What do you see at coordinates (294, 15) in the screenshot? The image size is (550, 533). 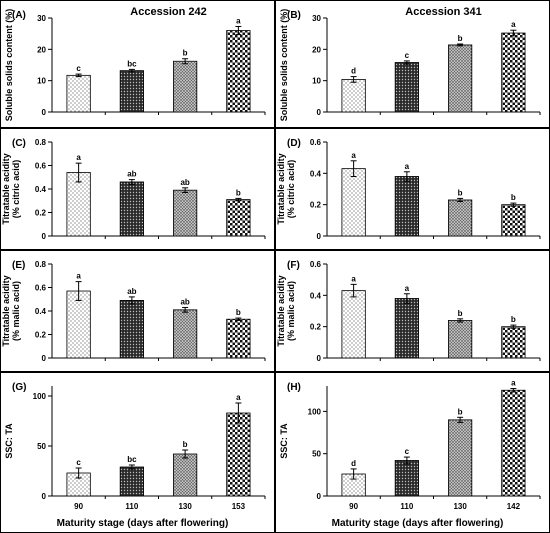 I see `panel-label: (B)` at bounding box center [294, 15].